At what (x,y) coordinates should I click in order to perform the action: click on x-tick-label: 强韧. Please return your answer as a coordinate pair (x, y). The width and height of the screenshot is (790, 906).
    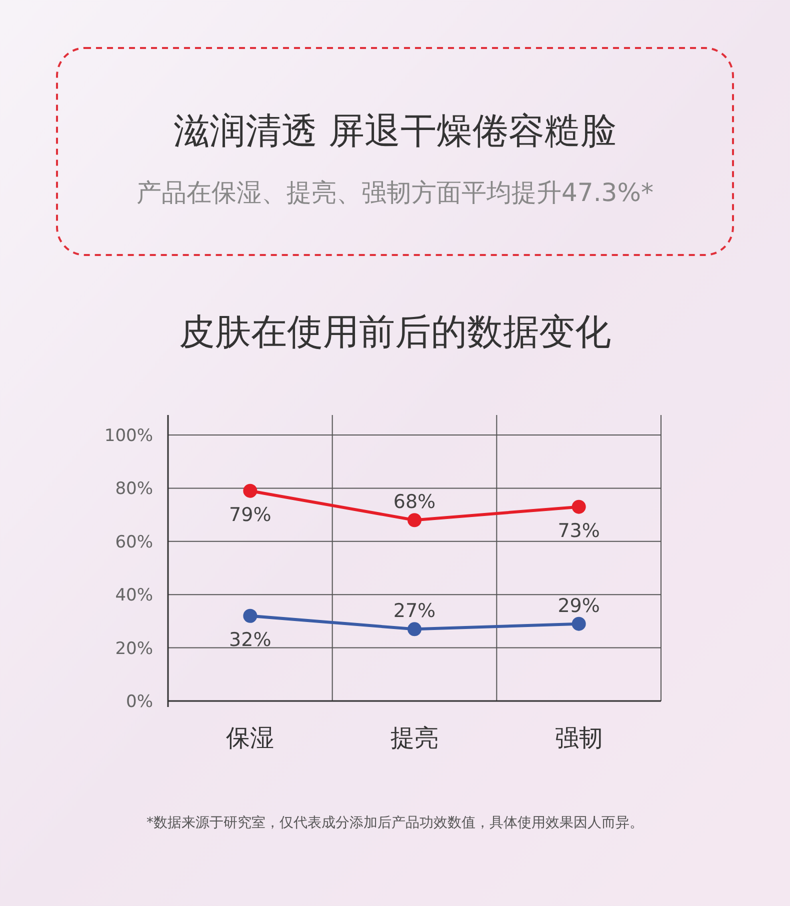
    Looking at the image, I should click on (578, 738).